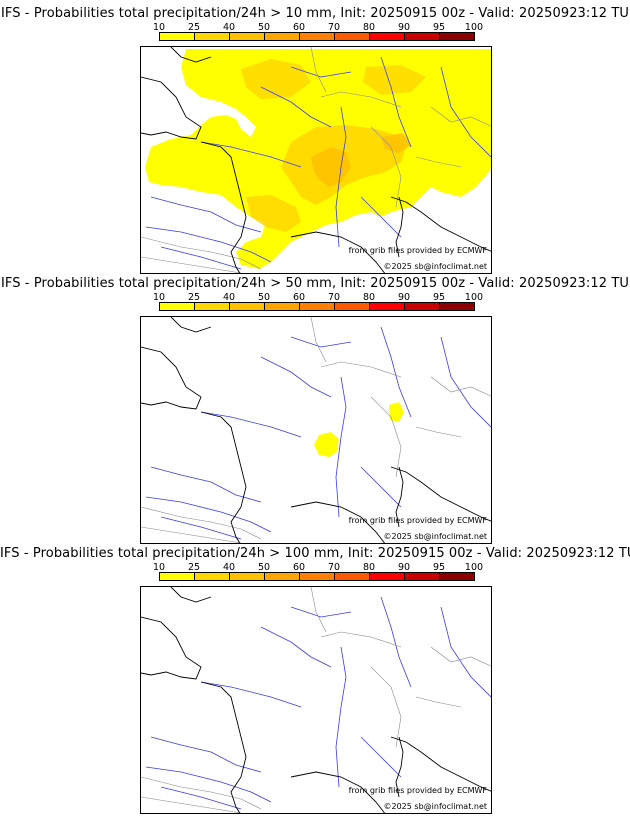 The height and width of the screenshot is (828, 630). What do you see at coordinates (331, 167) in the screenshot?
I see `precip-area-orange` at bounding box center [331, 167].